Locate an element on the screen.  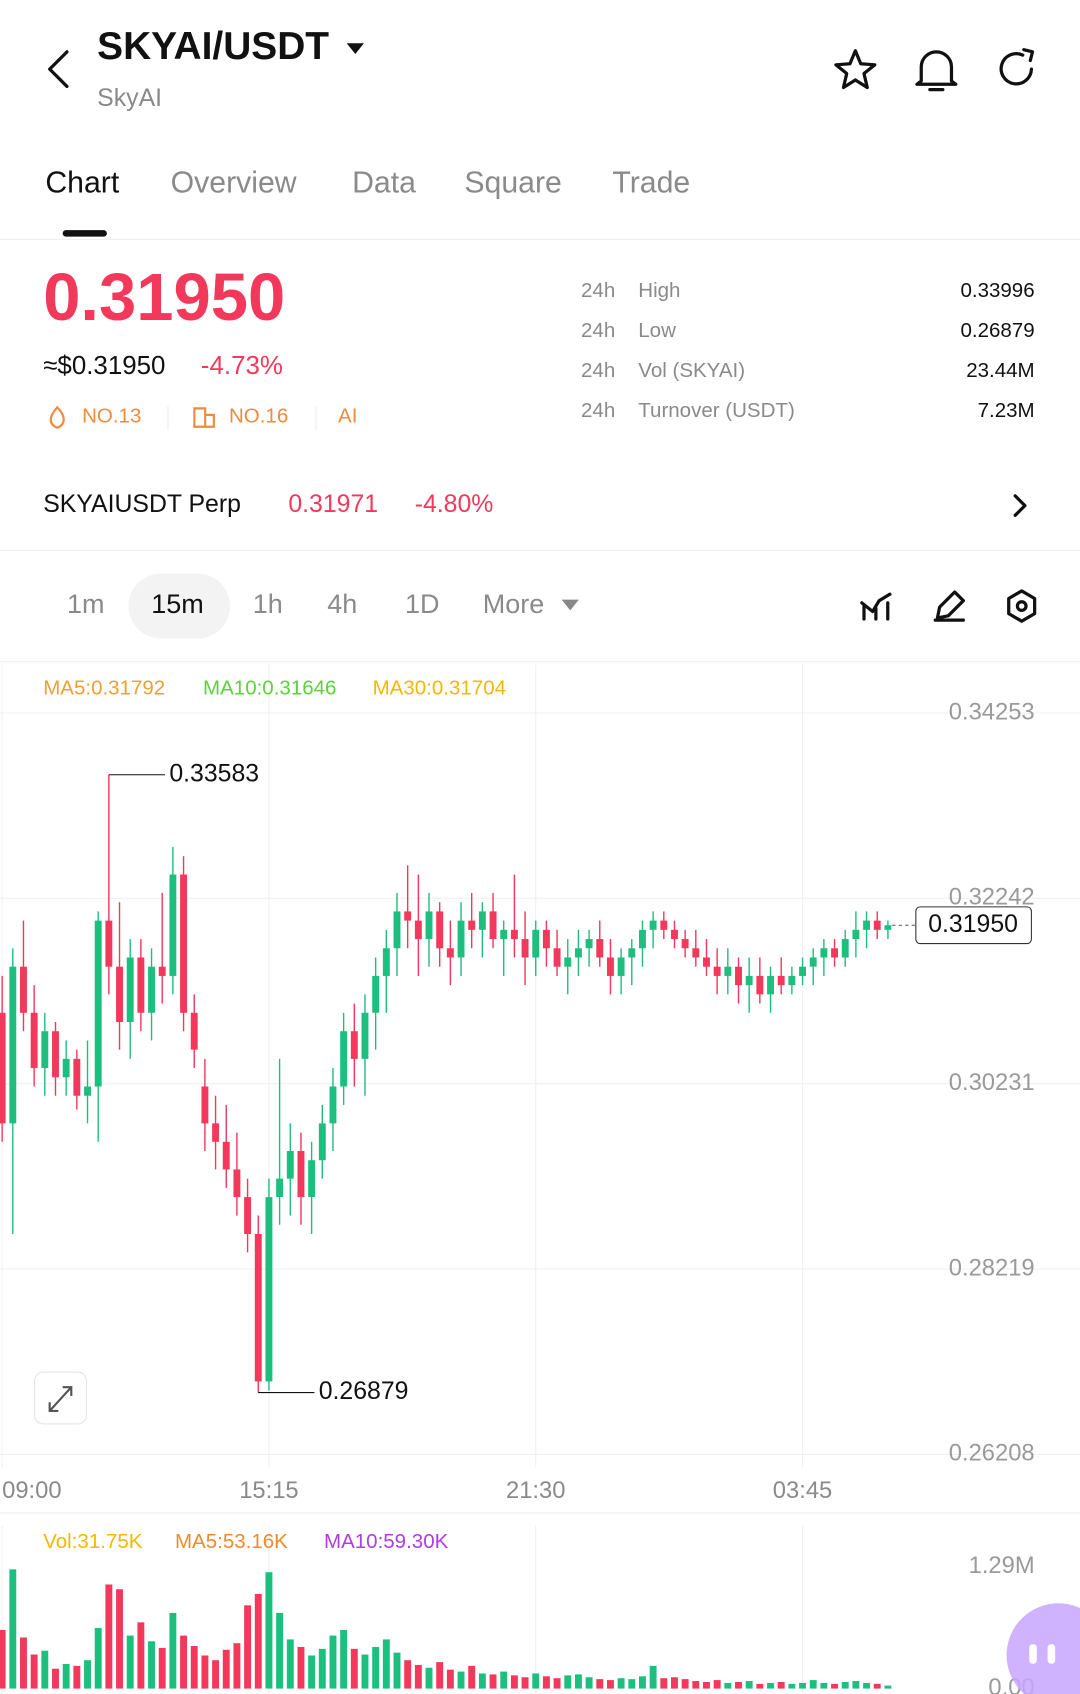
interval: 1m is located at coordinates (86, 604).